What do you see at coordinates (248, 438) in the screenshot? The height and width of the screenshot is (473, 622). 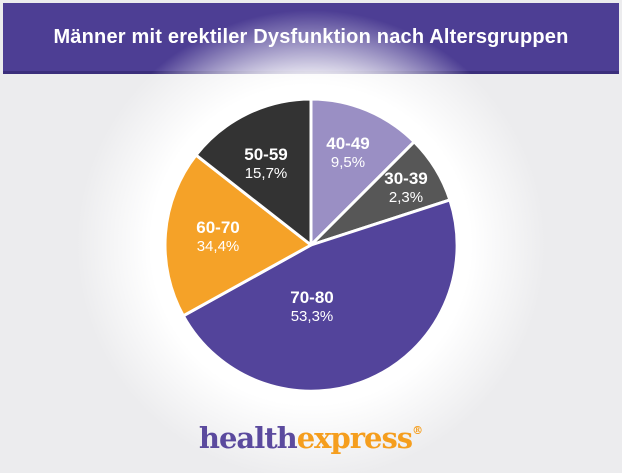 I see `logo-health-text: health` at bounding box center [248, 438].